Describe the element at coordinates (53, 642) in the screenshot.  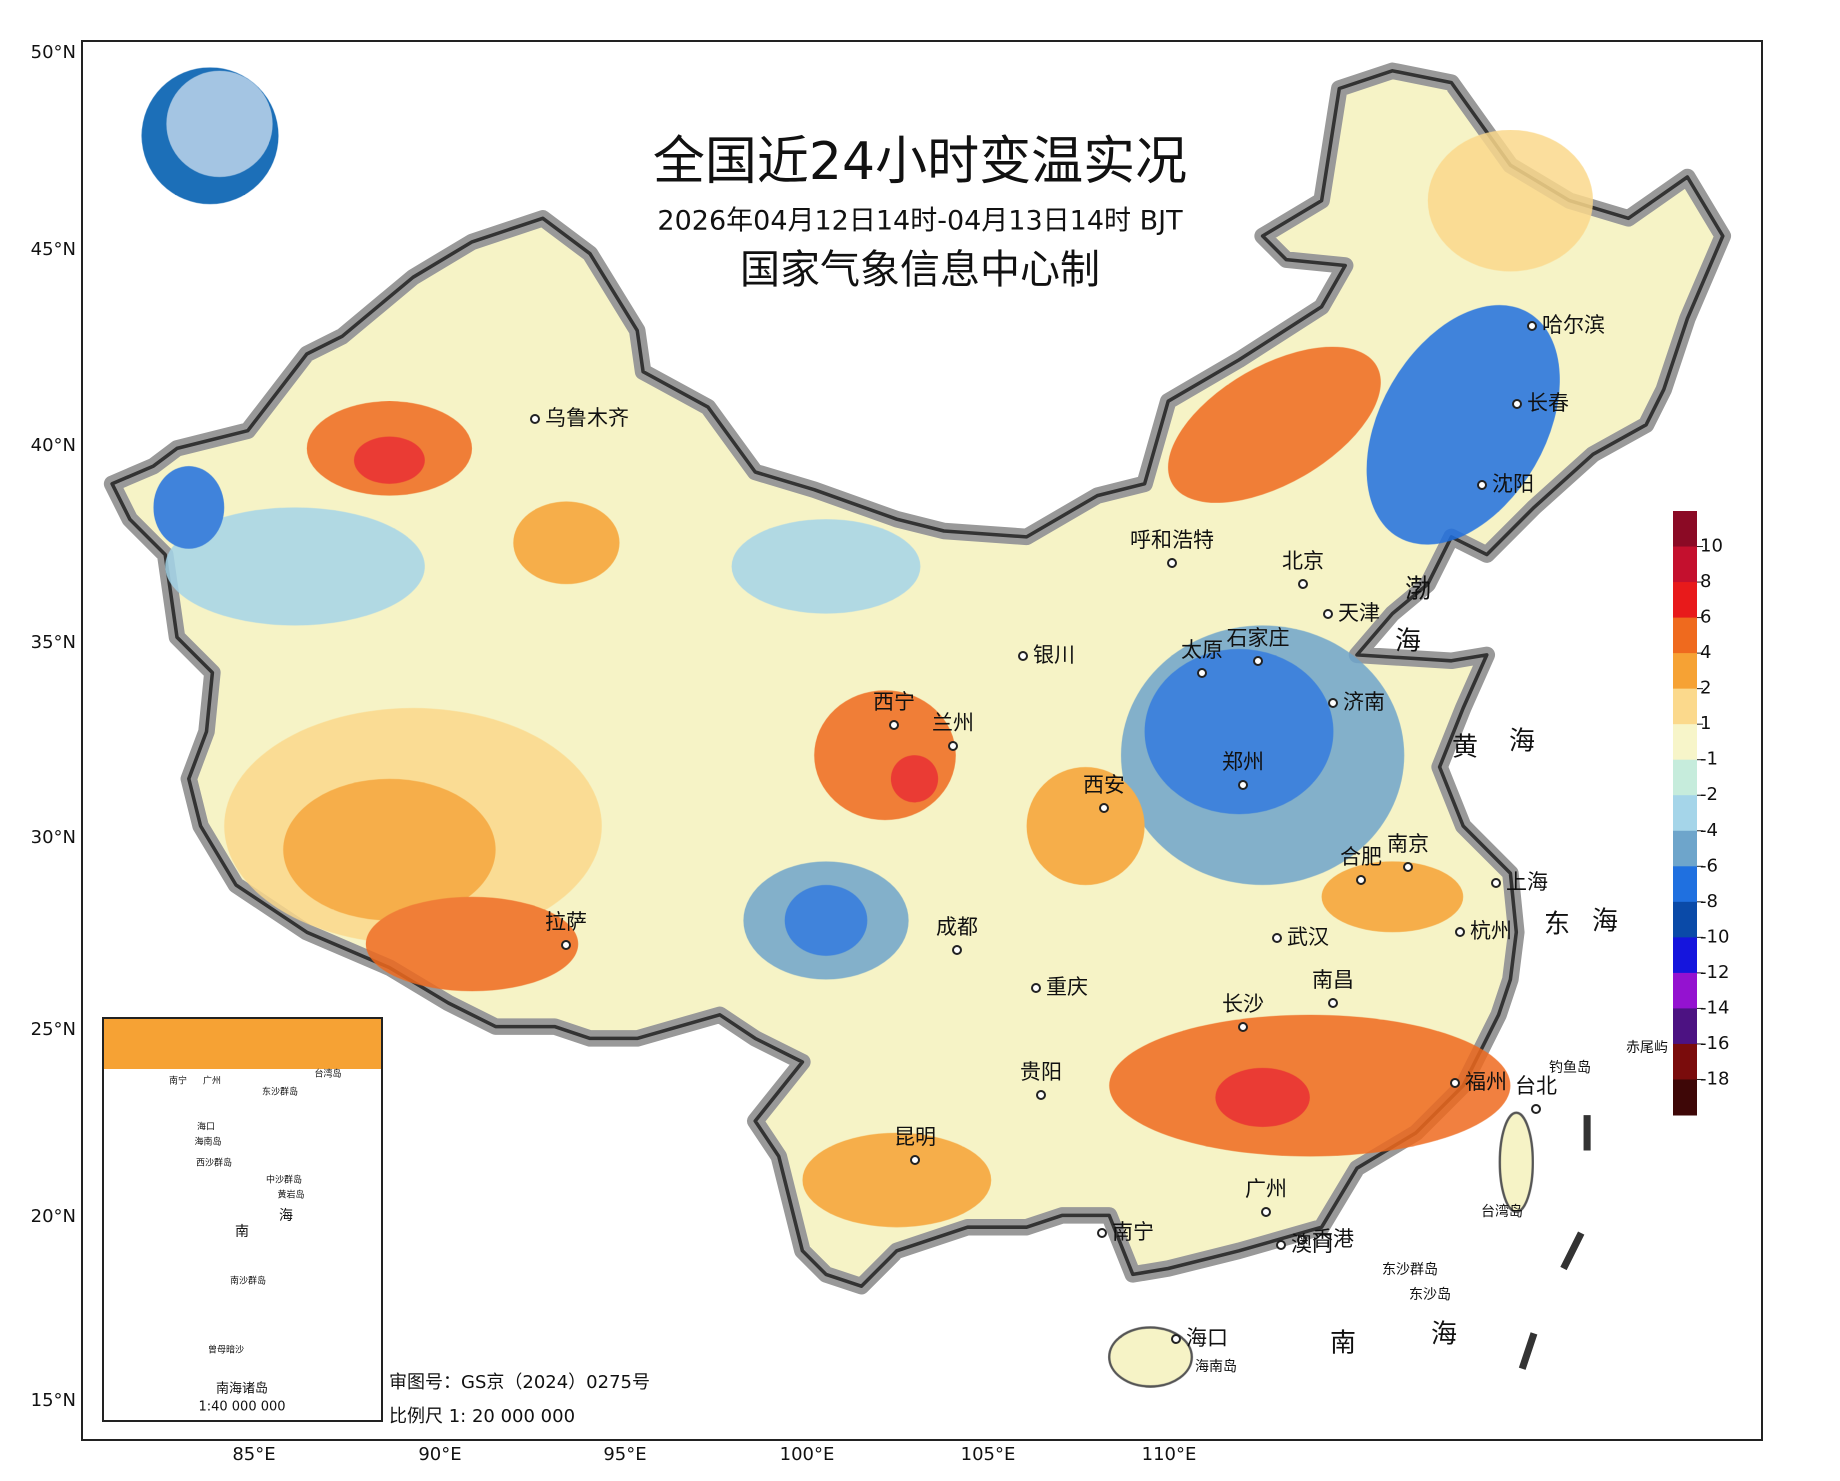
I see `lat-label: 35°N` at that location.